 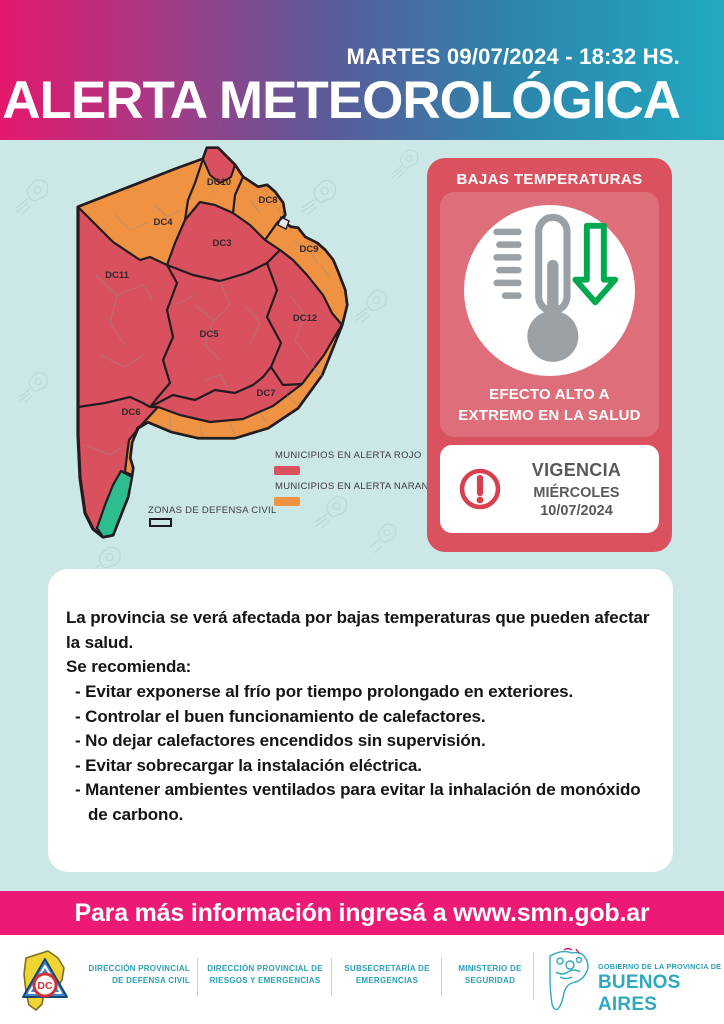 I want to click on low-temperature-icon, so click(x=555, y=287).